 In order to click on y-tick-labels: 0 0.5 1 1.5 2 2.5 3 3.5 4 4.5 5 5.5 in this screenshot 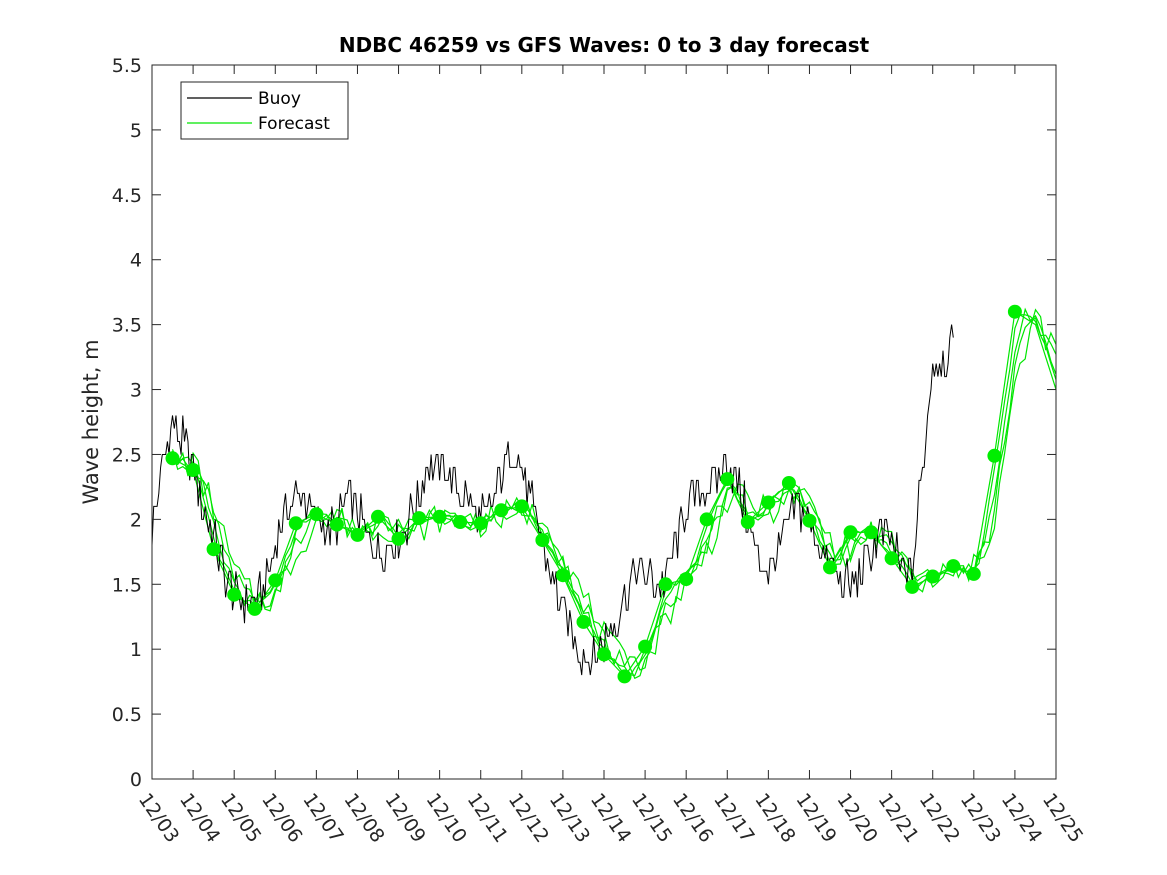, I will do `click(127, 423)`.